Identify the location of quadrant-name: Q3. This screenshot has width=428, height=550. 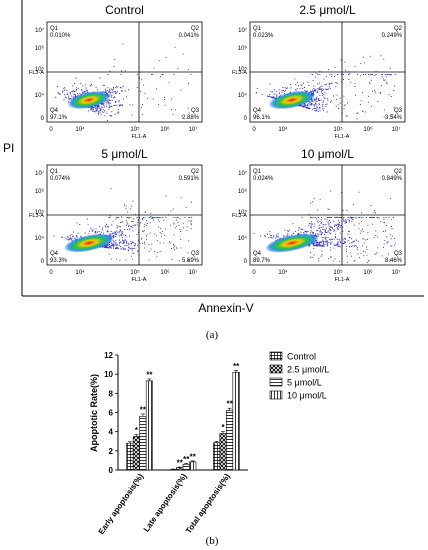
(398, 254).